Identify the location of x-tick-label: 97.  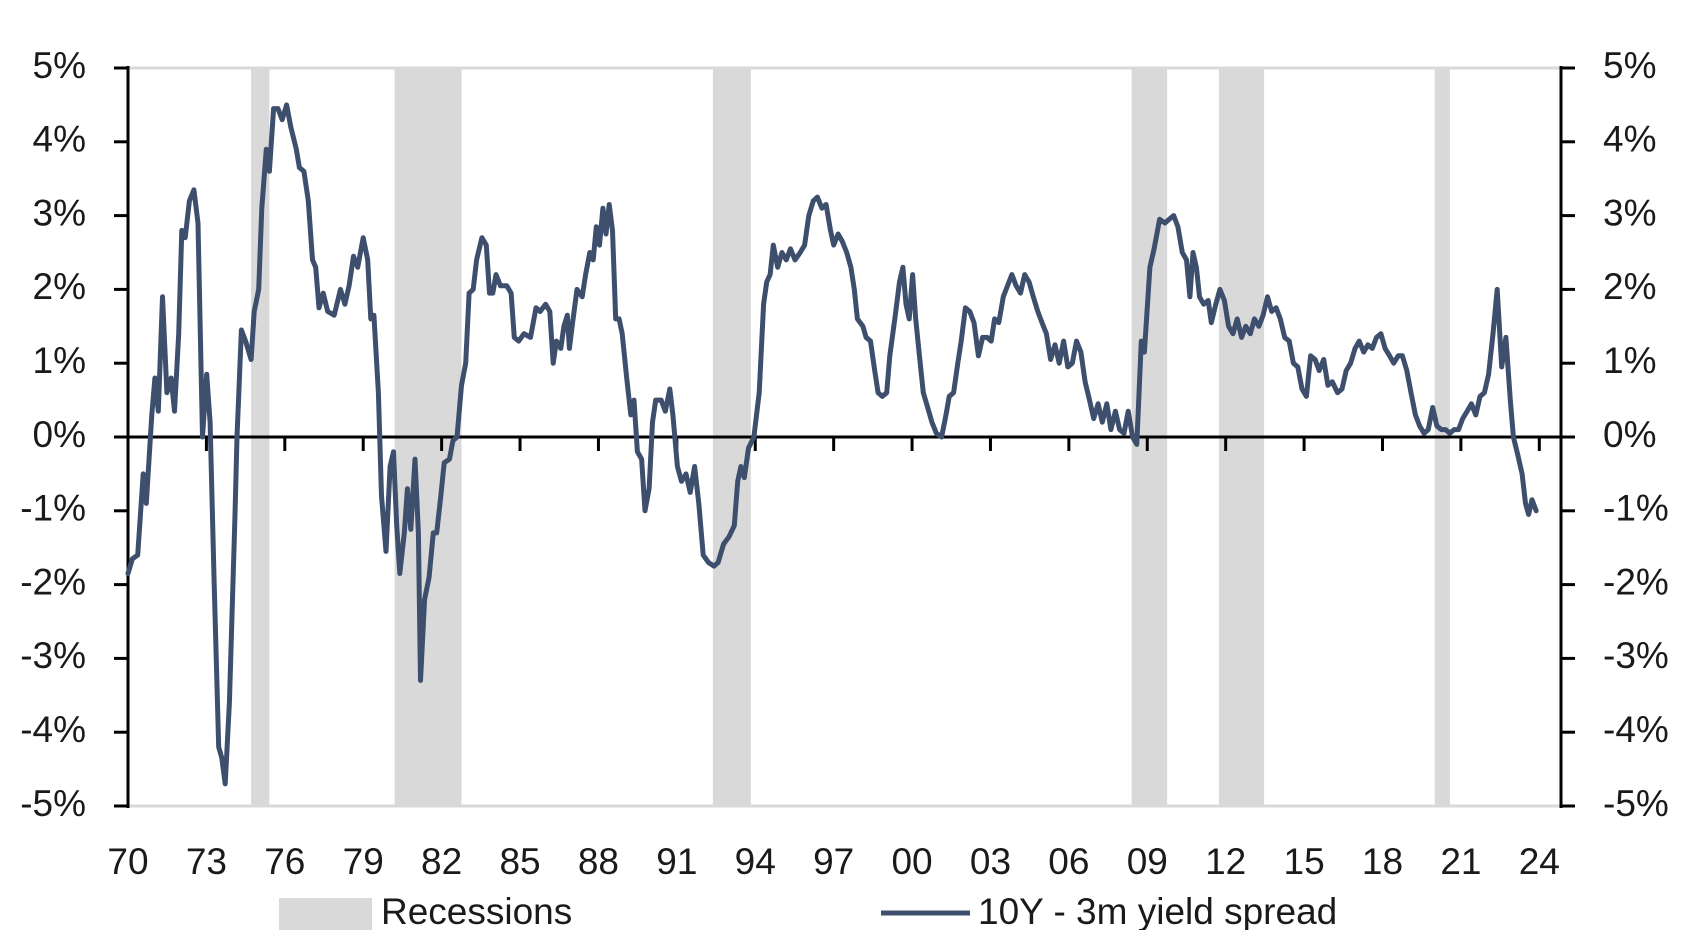
(833, 861).